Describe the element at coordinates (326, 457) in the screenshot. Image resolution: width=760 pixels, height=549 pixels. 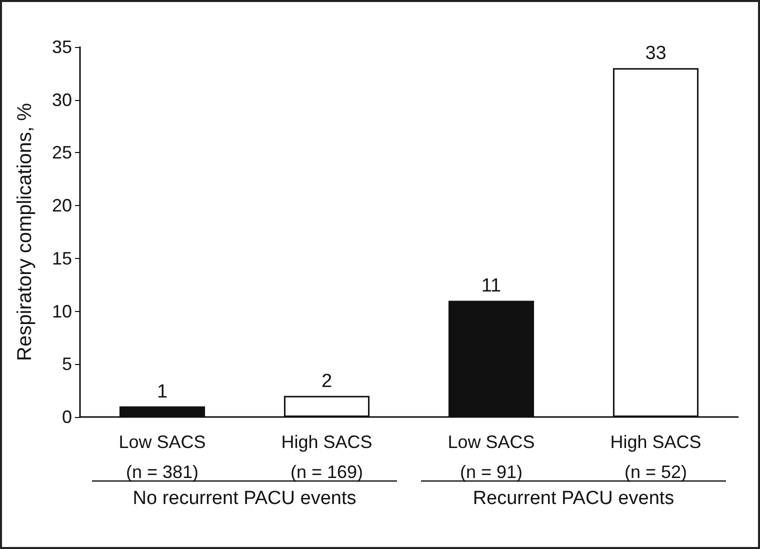
I see `x-tick-label: High SACS (n = 169)` at that location.